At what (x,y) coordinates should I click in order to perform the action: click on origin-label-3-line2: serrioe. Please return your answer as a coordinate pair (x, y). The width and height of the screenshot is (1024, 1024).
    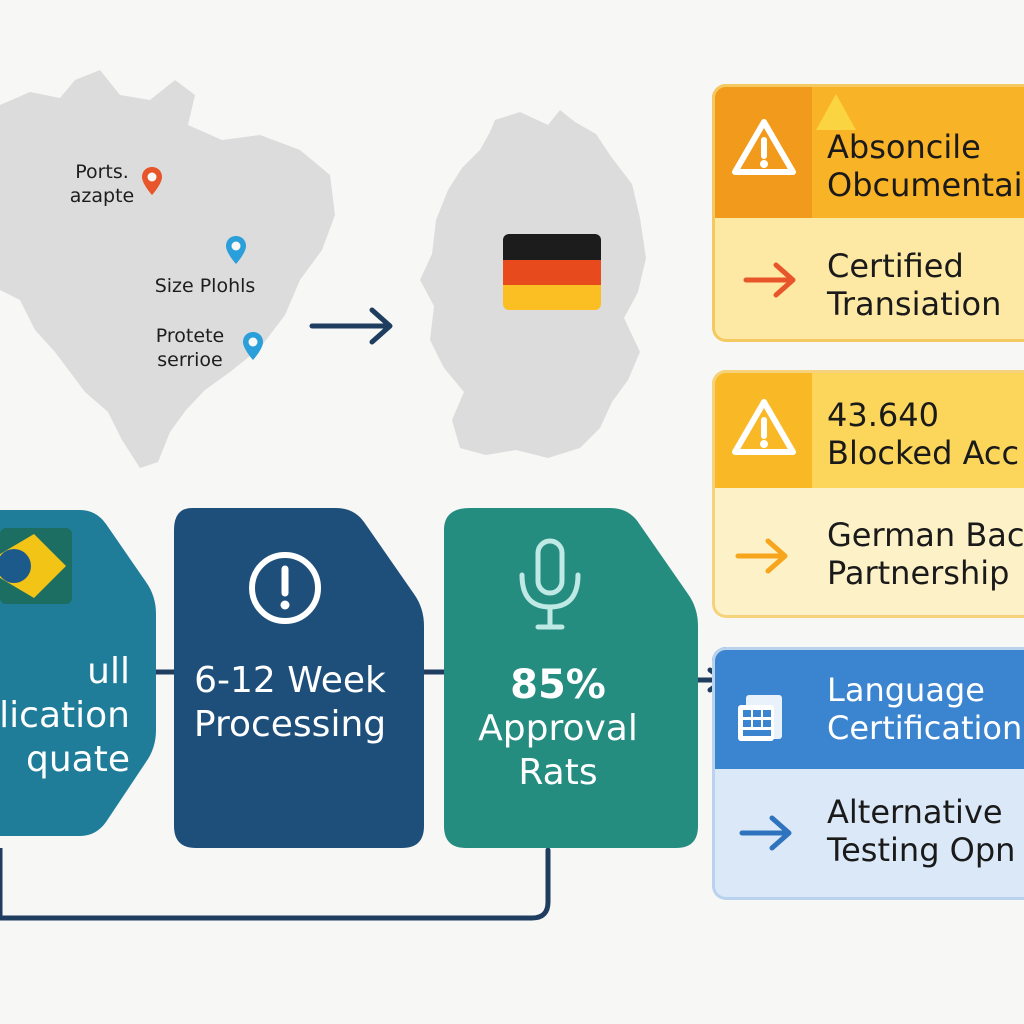
    Looking at the image, I should click on (190, 360).